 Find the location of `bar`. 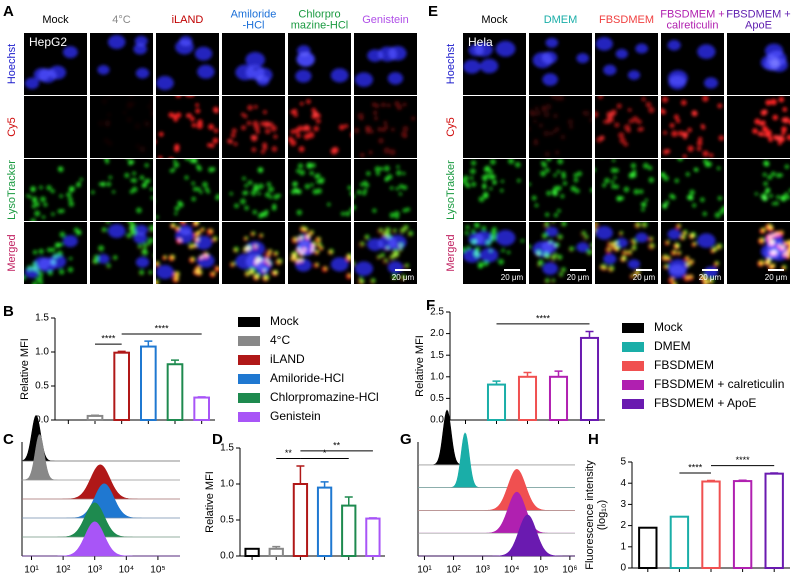

bar is located at coordinates (201, 408).